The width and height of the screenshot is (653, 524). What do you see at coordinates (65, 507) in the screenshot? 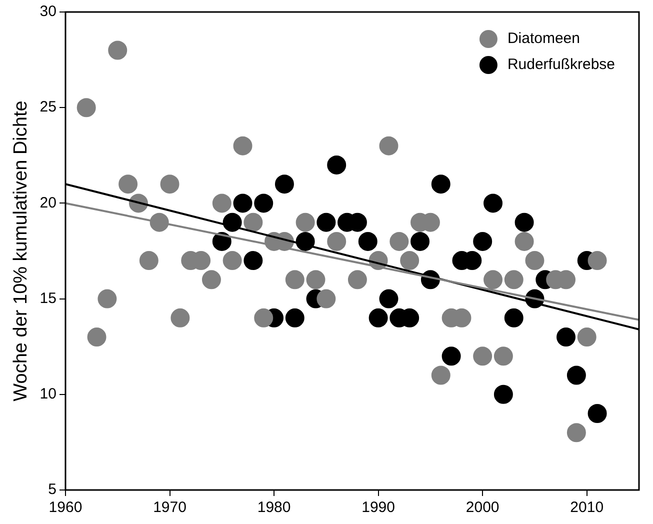
I see `x-tick-label: 1960` at bounding box center [65, 507].